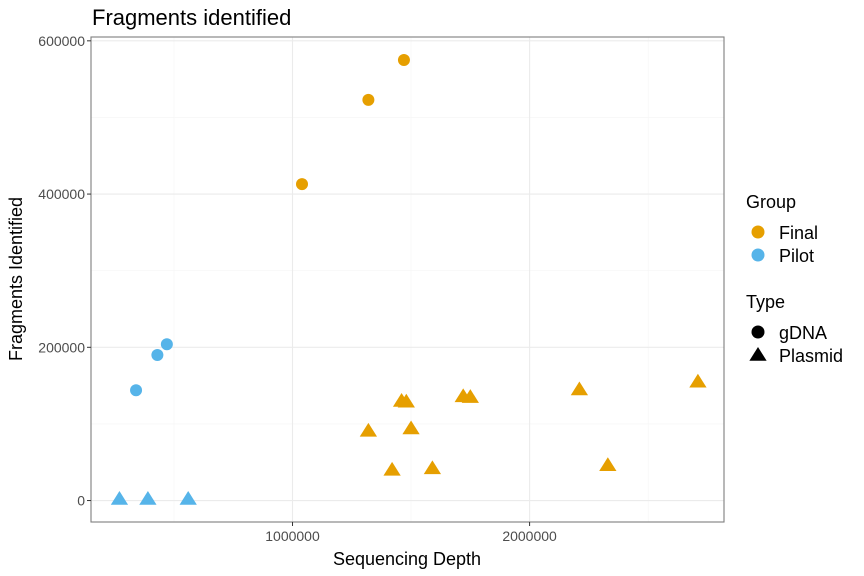 The image size is (864, 576). I want to click on legend-label: Plasmid, so click(811, 356).